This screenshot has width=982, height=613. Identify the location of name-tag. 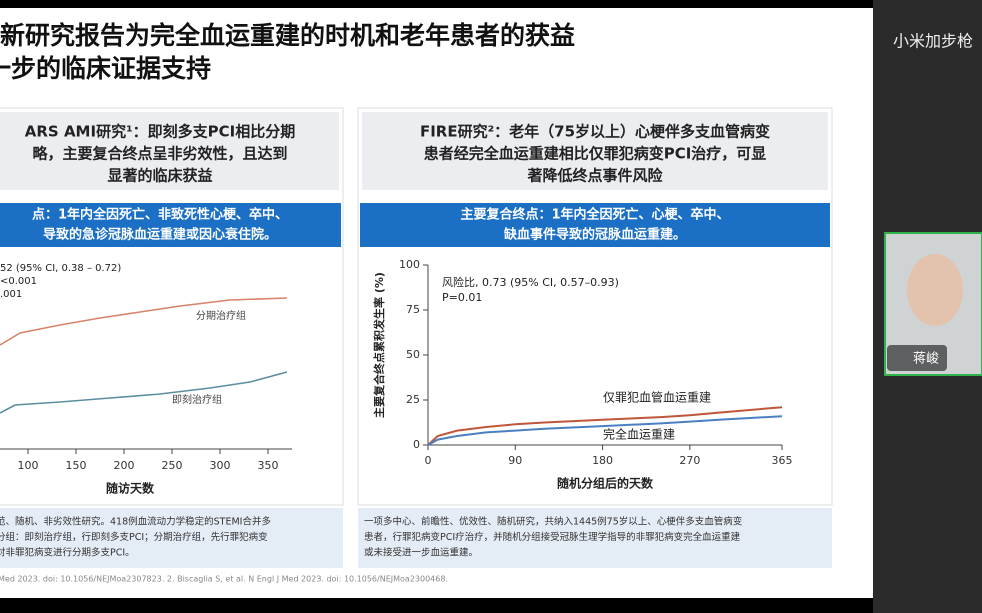
(917, 358).